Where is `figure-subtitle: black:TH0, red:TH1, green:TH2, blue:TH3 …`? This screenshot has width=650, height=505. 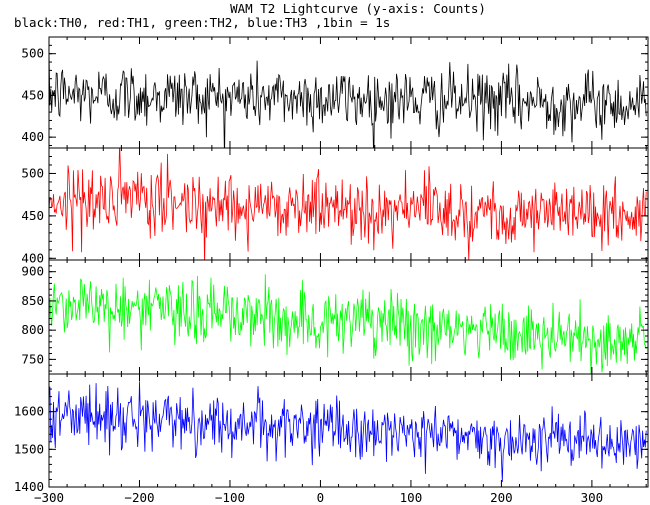 figure-subtitle: black:TH0, red:TH1, green:TH2, blue:TH3 … is located at coordinates (202, 22).